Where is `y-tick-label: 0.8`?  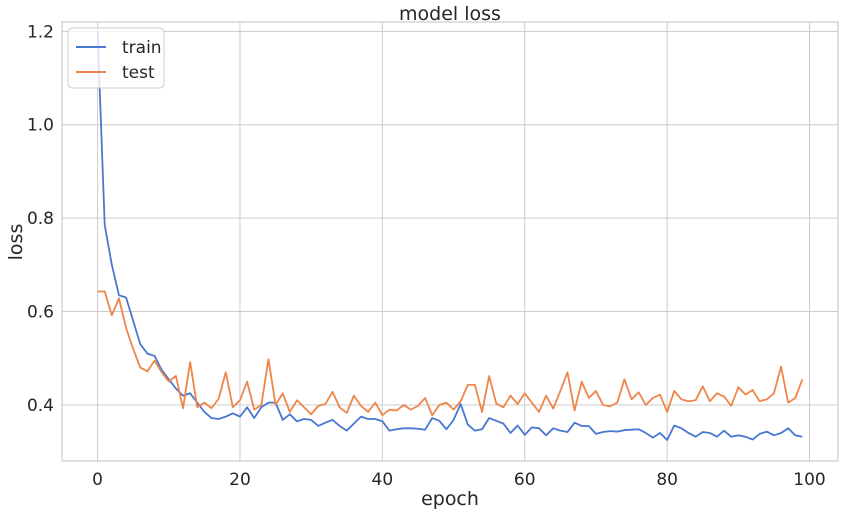 y-tick-label: 0.8 is located at coordinates (40, 219).